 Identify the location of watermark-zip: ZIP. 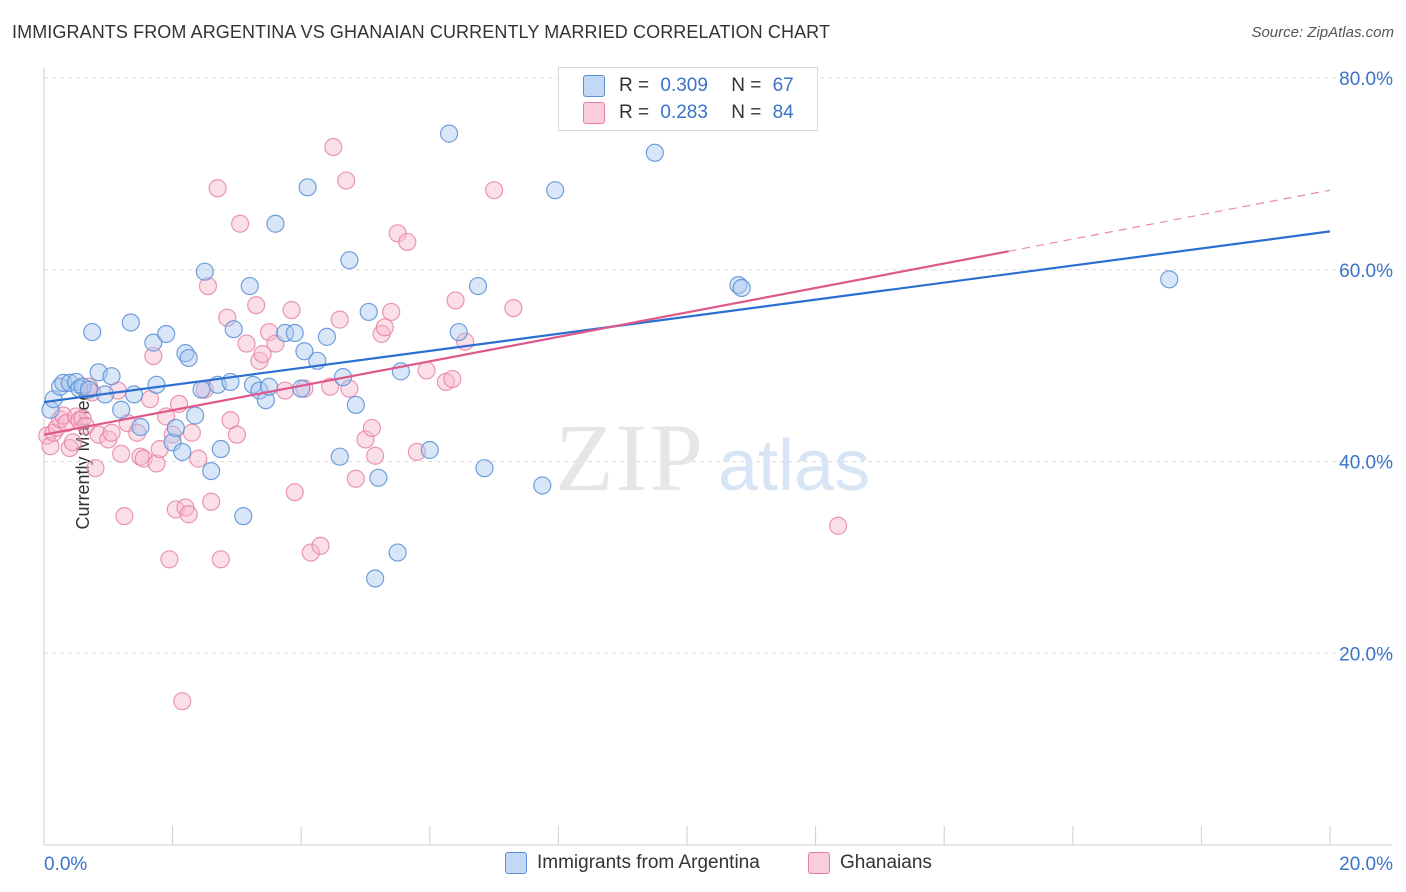
(630, 457).